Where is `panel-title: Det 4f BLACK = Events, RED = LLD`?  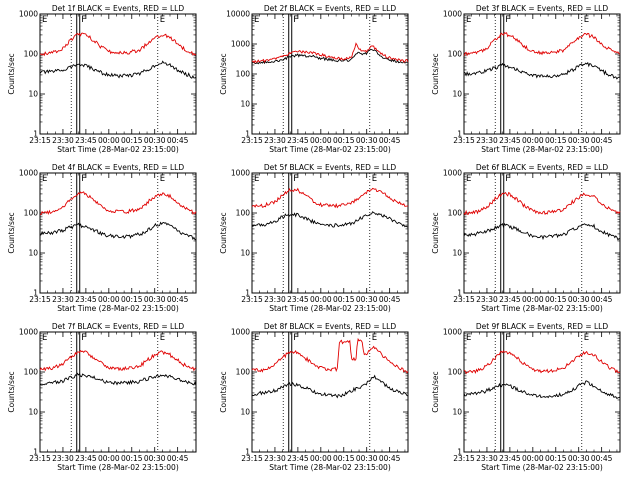 panel-title: Det 4f BLACK = Events, RED = LLD is located at coordinates (118, 167).